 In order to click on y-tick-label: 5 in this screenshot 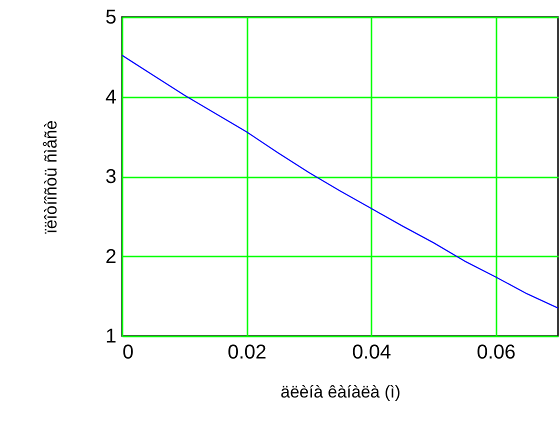, I will do `click(110, 17)`.